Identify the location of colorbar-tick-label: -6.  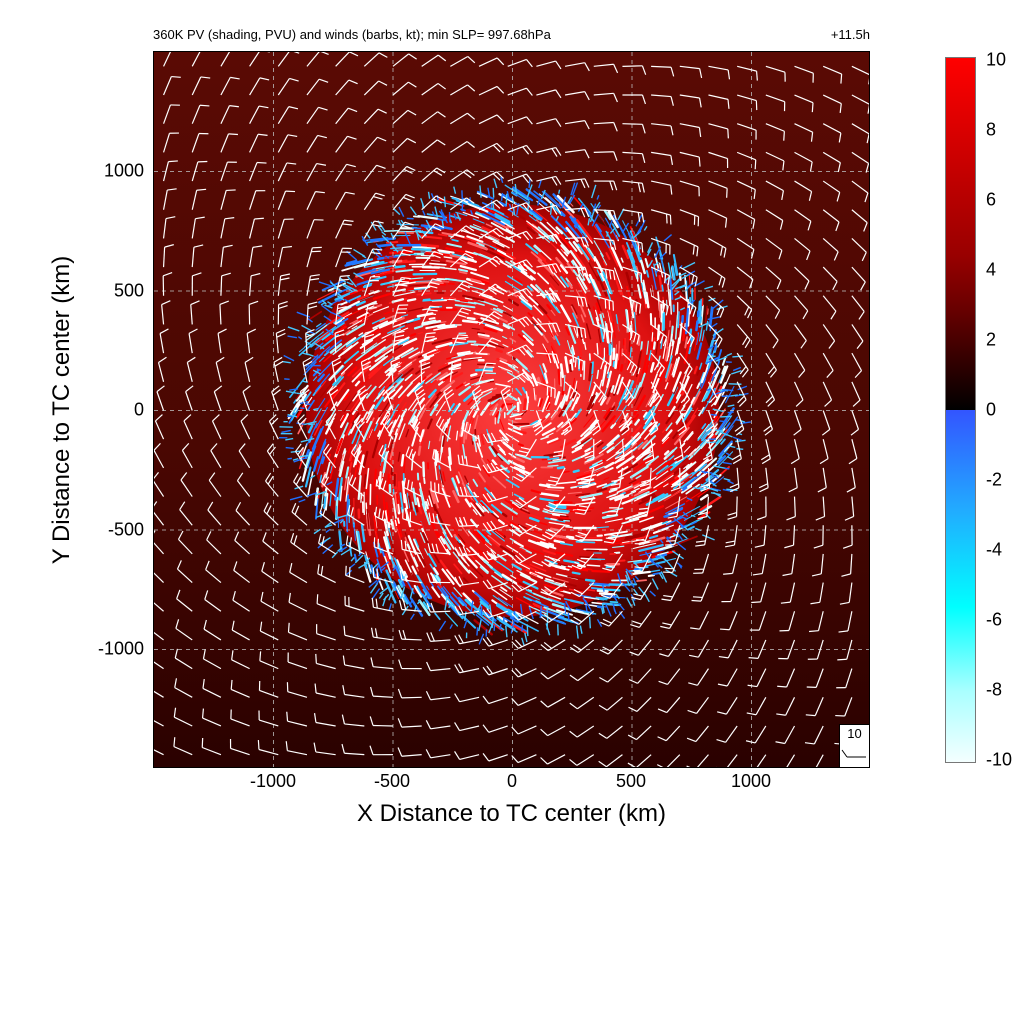
(994, 619).